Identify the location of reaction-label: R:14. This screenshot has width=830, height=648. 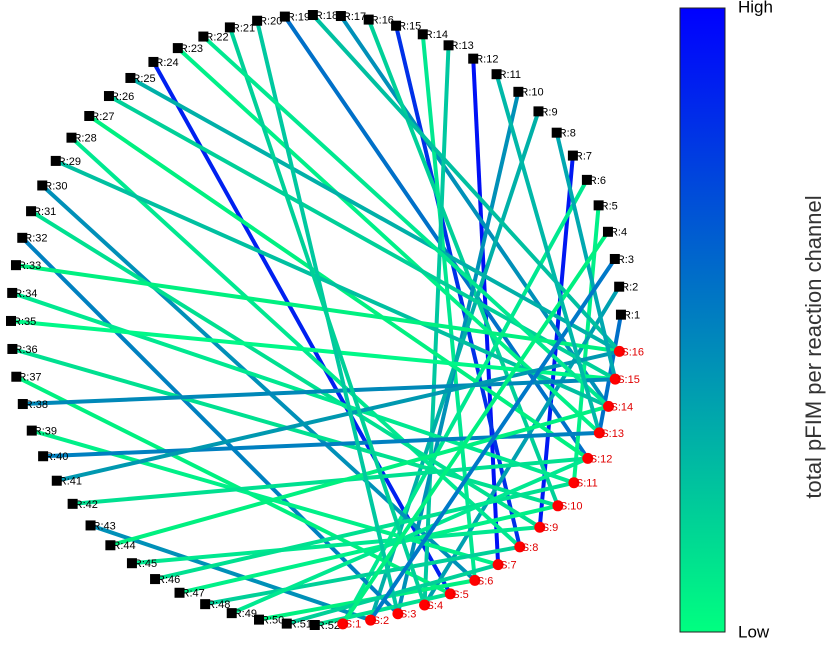
(436, 35).